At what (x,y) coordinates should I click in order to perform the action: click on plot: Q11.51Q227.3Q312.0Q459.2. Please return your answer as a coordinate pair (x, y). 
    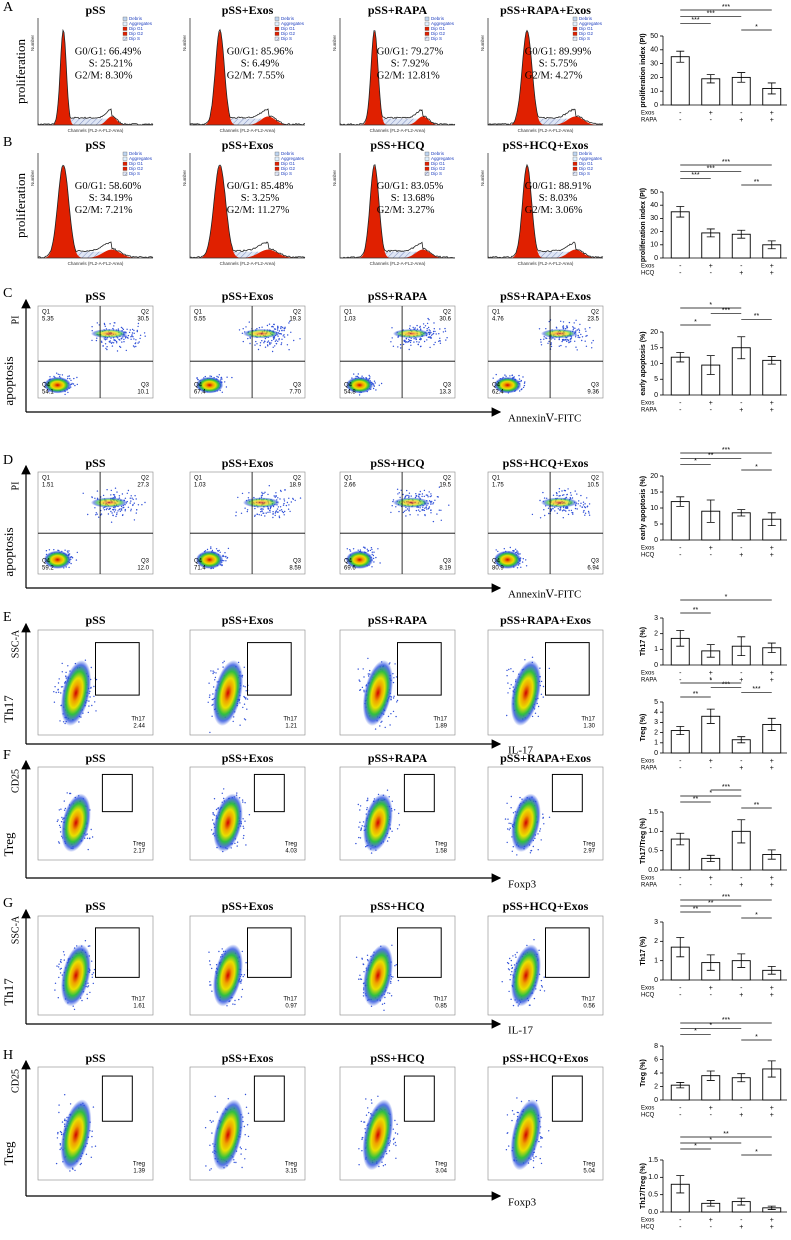
    Looking at the image, I should click on (95, 523).